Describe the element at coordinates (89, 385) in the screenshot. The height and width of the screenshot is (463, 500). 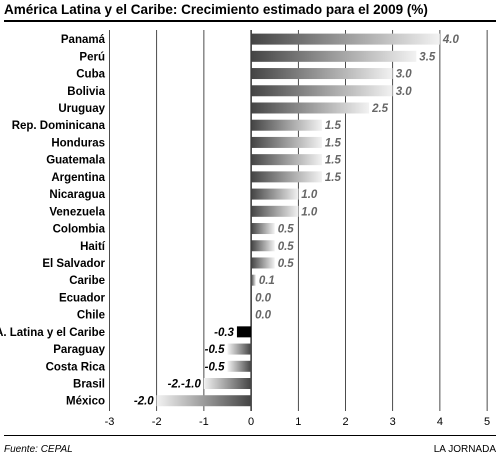
I see `category-label: Brasil` at that location.